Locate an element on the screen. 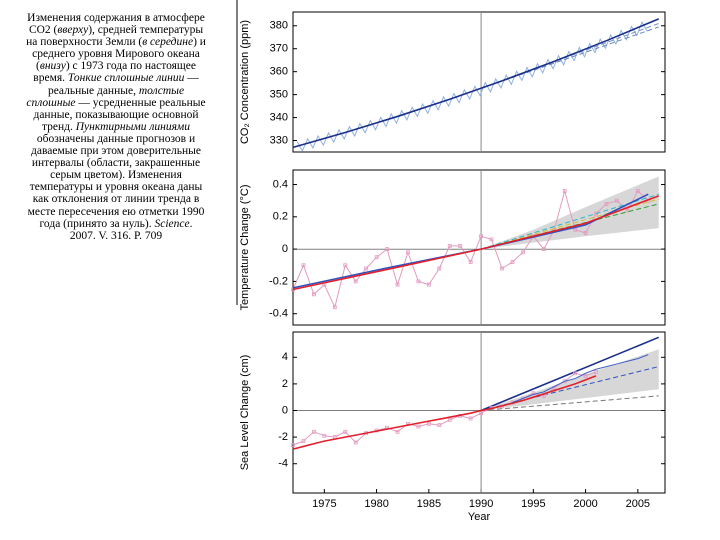  caption-text: ) и среднего уровня Мирового океана ( is located at coordinates (119, 54).